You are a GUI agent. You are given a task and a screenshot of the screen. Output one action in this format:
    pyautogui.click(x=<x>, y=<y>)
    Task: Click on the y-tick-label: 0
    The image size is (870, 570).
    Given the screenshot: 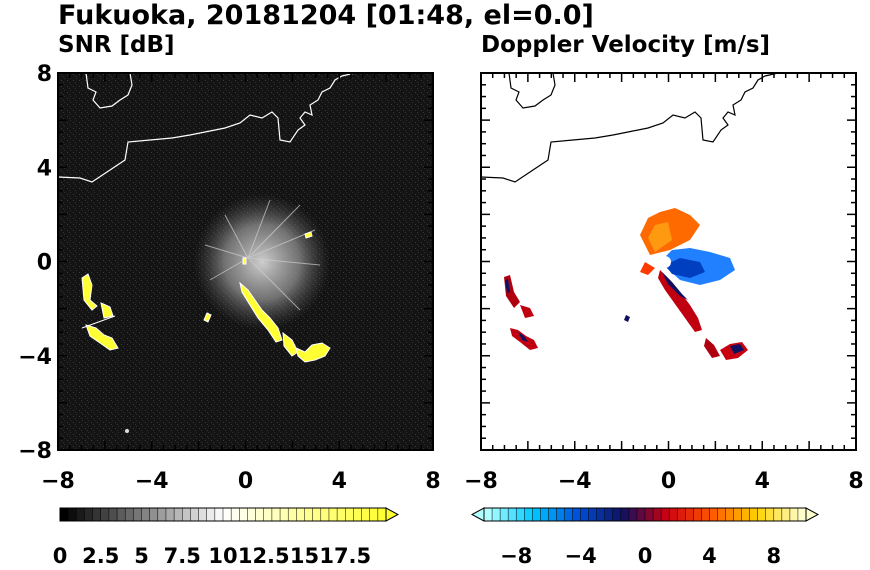 What is the action you would take?
    pyautogui.click(x=44, y=263)
    